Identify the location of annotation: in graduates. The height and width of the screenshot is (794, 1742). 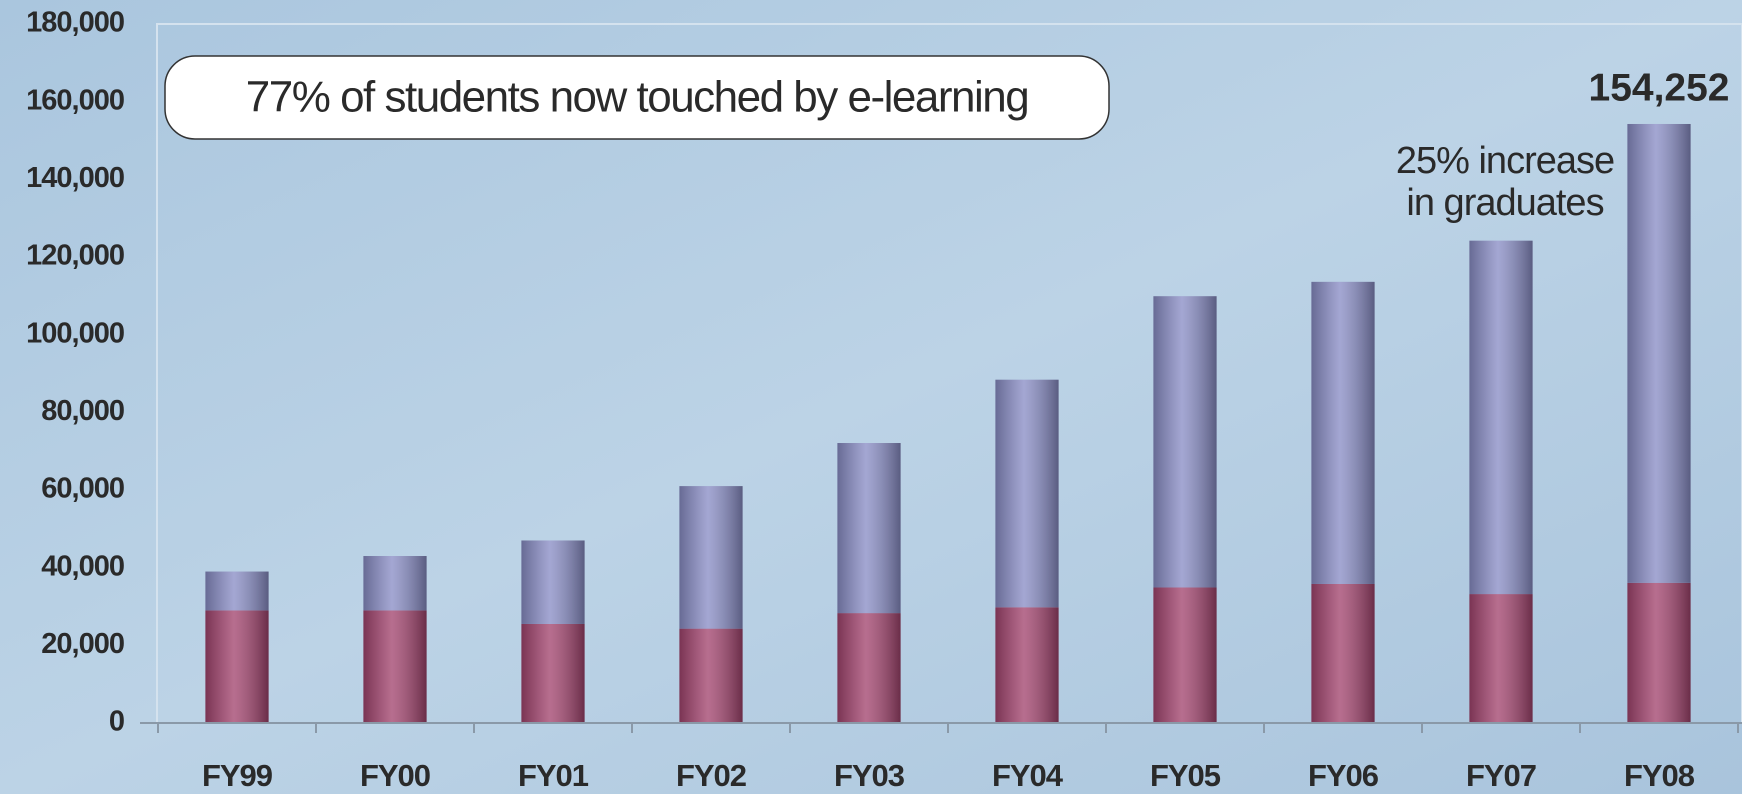
(1504, 203).